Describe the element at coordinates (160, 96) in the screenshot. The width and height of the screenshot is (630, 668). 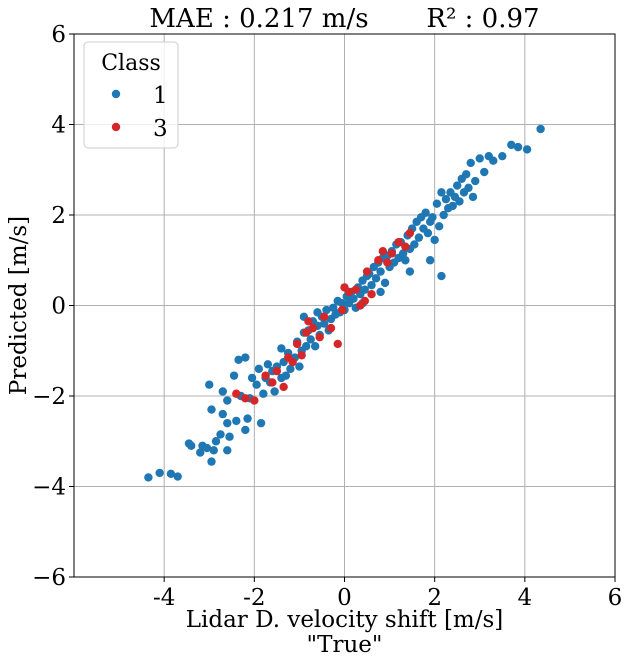
I see `legend-label-class-1: 1` at that location.